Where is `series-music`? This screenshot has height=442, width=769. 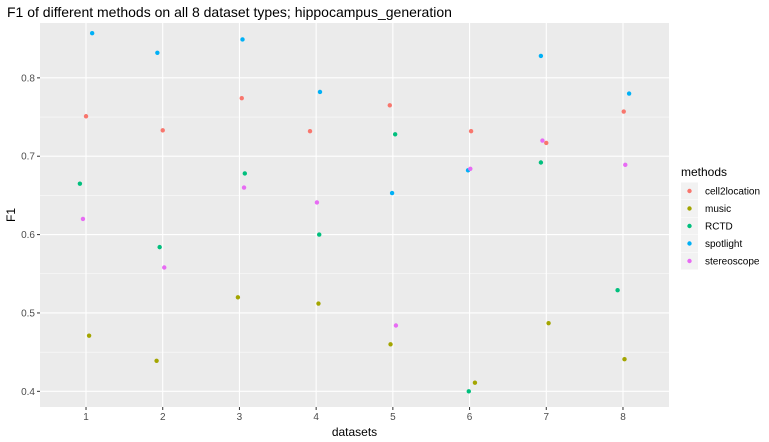 series-music is located at coordinates (356, 340).